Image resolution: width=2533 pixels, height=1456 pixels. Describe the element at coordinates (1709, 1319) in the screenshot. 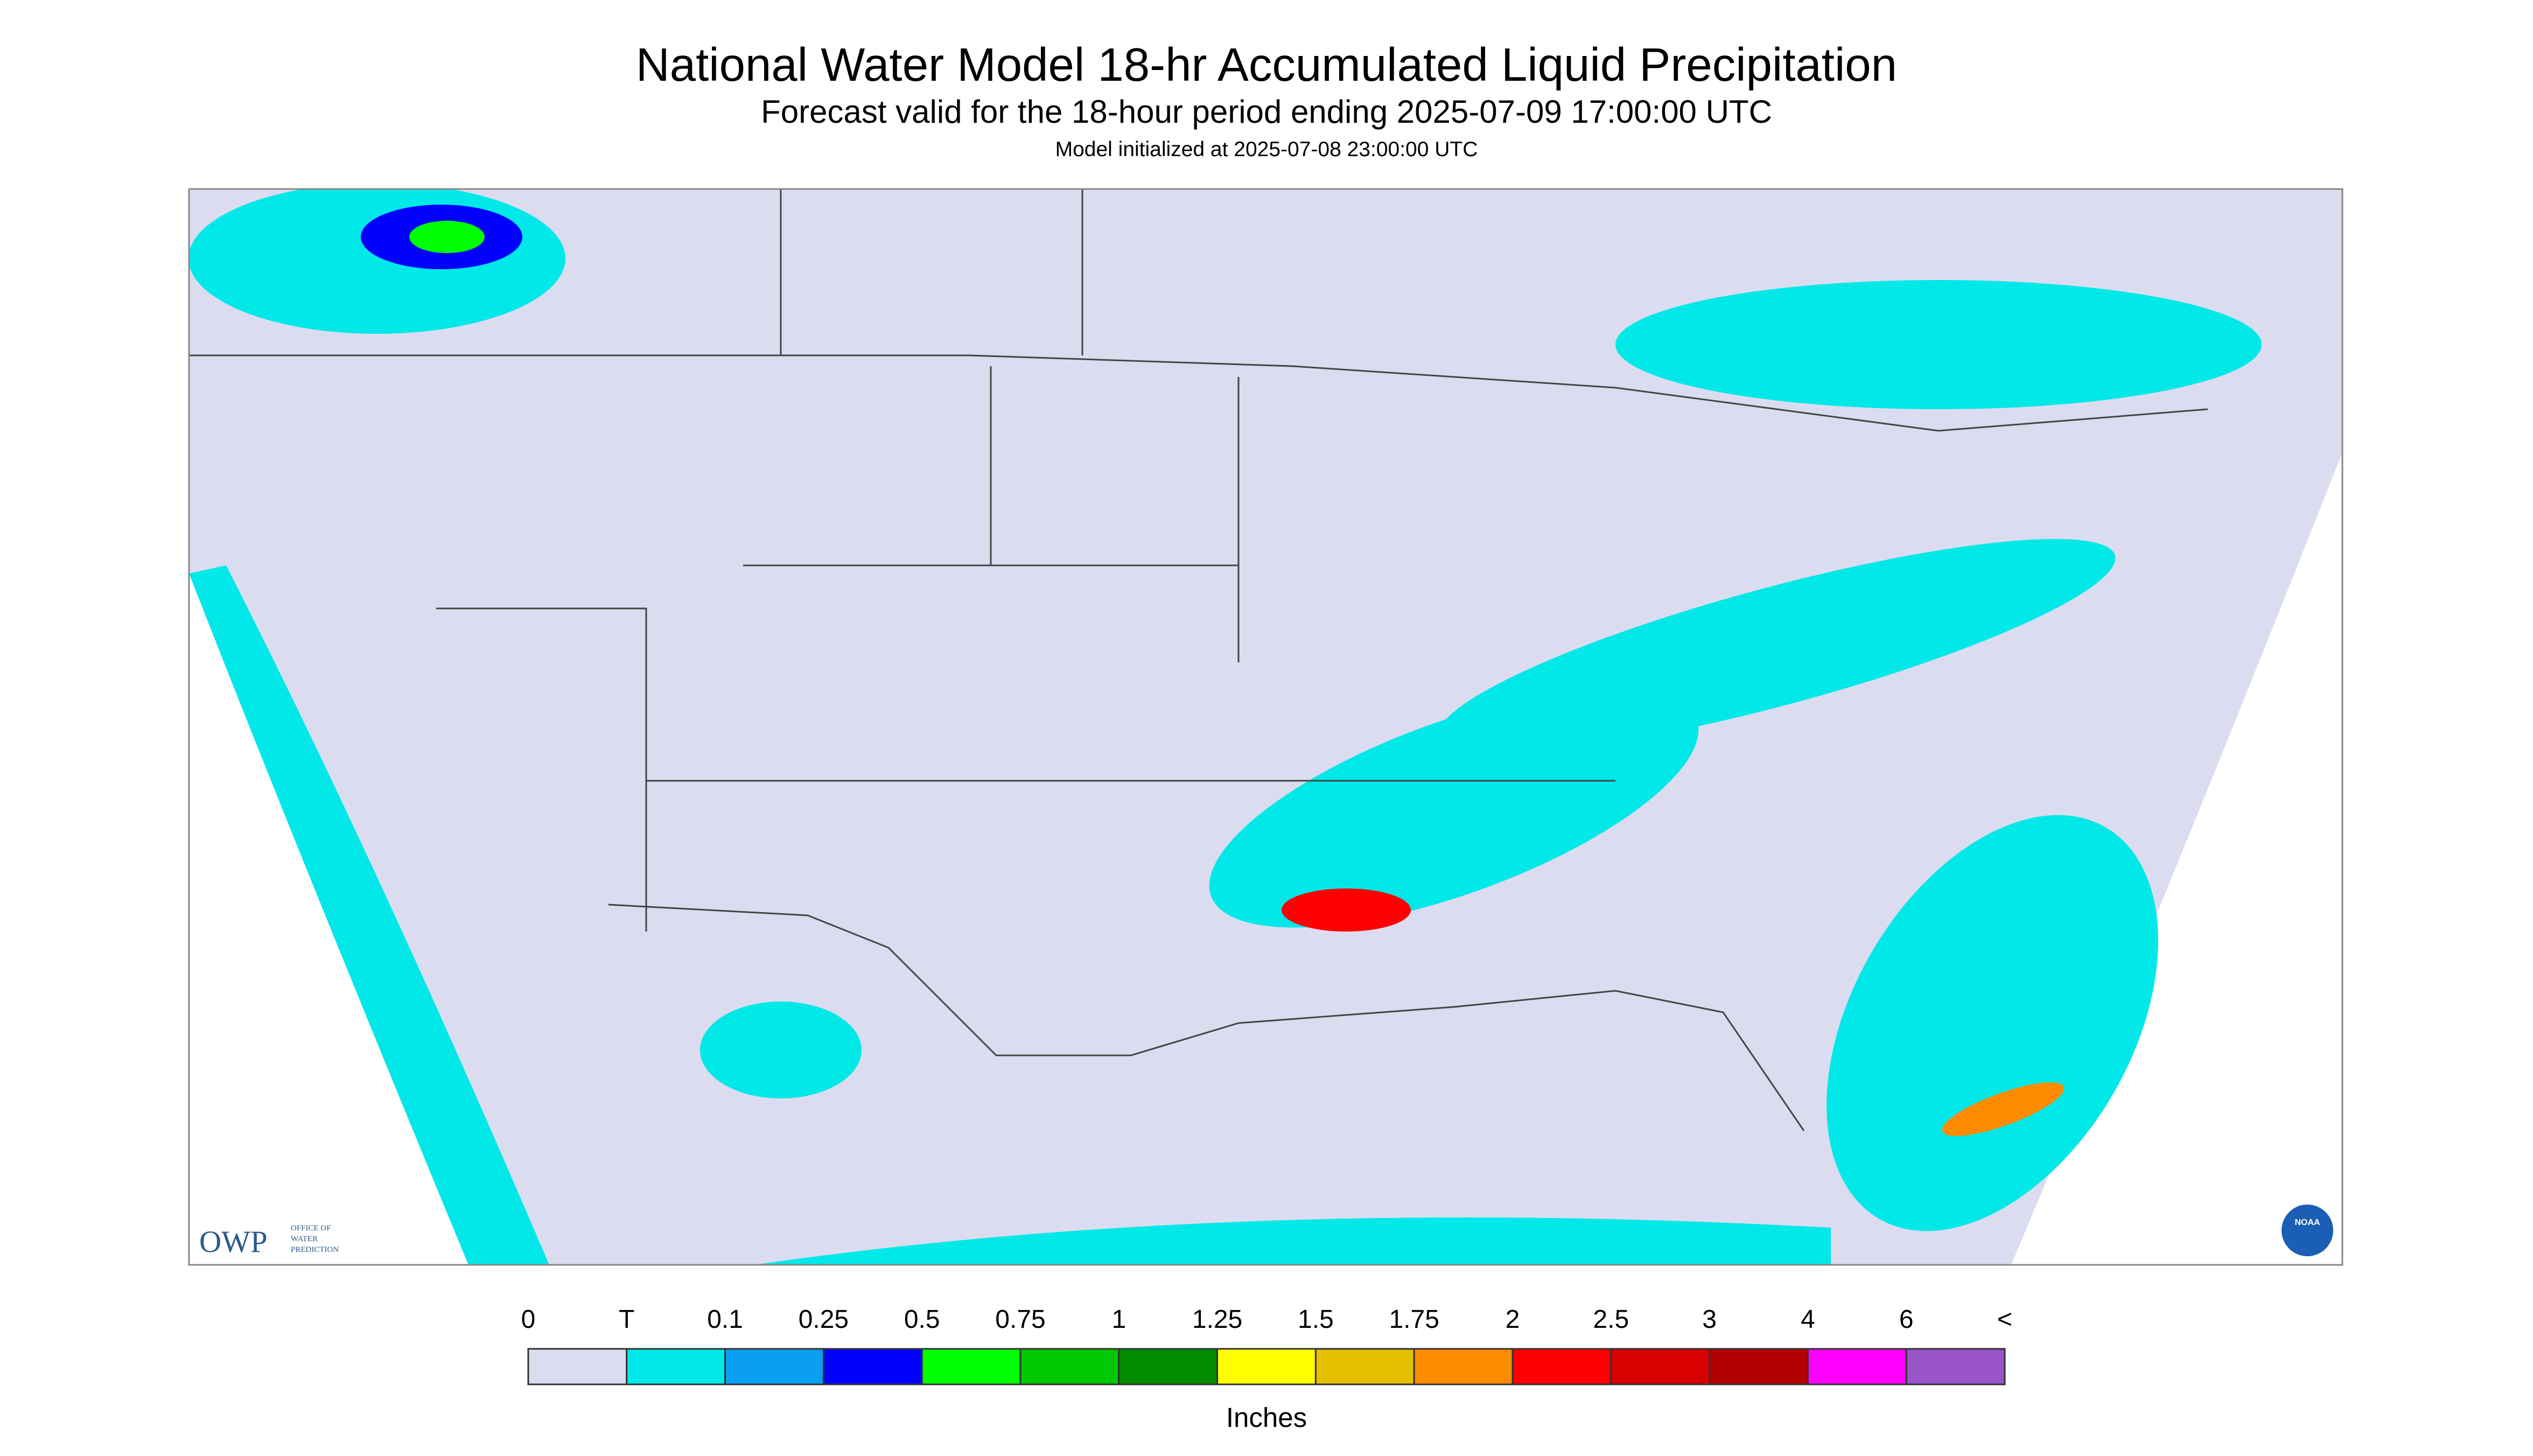

I see `legend-label: 3` at that location.